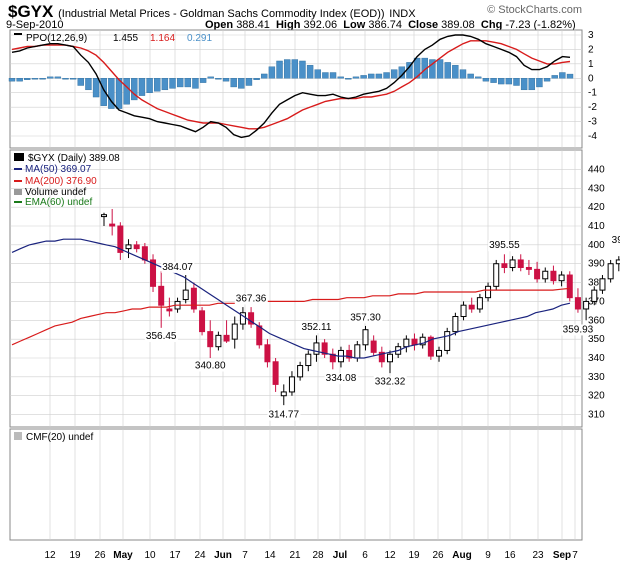 This screenshot has width=620, height=566. What do you see at coordinates (596, 207) in the screenshot?
I see `price-y-tick-label: 420` at bounding box center [596, 207].